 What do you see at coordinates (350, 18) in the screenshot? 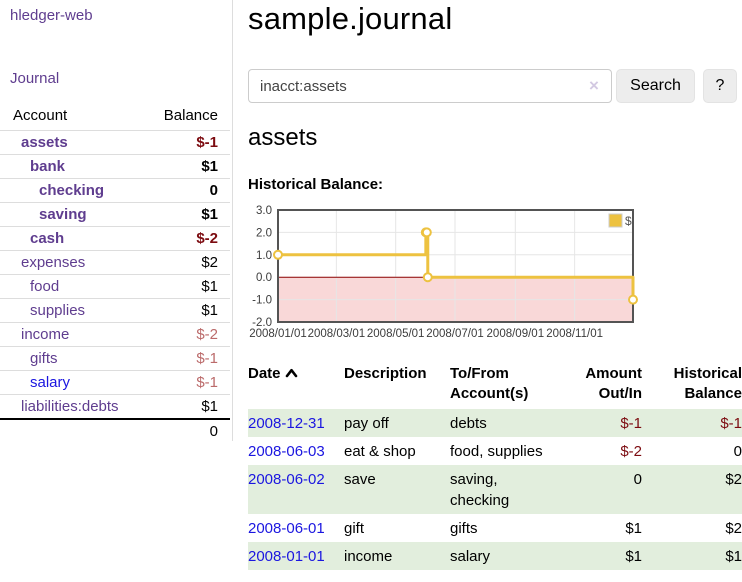
I see `page-title: sample.journal` at bounding box center [350, 18].